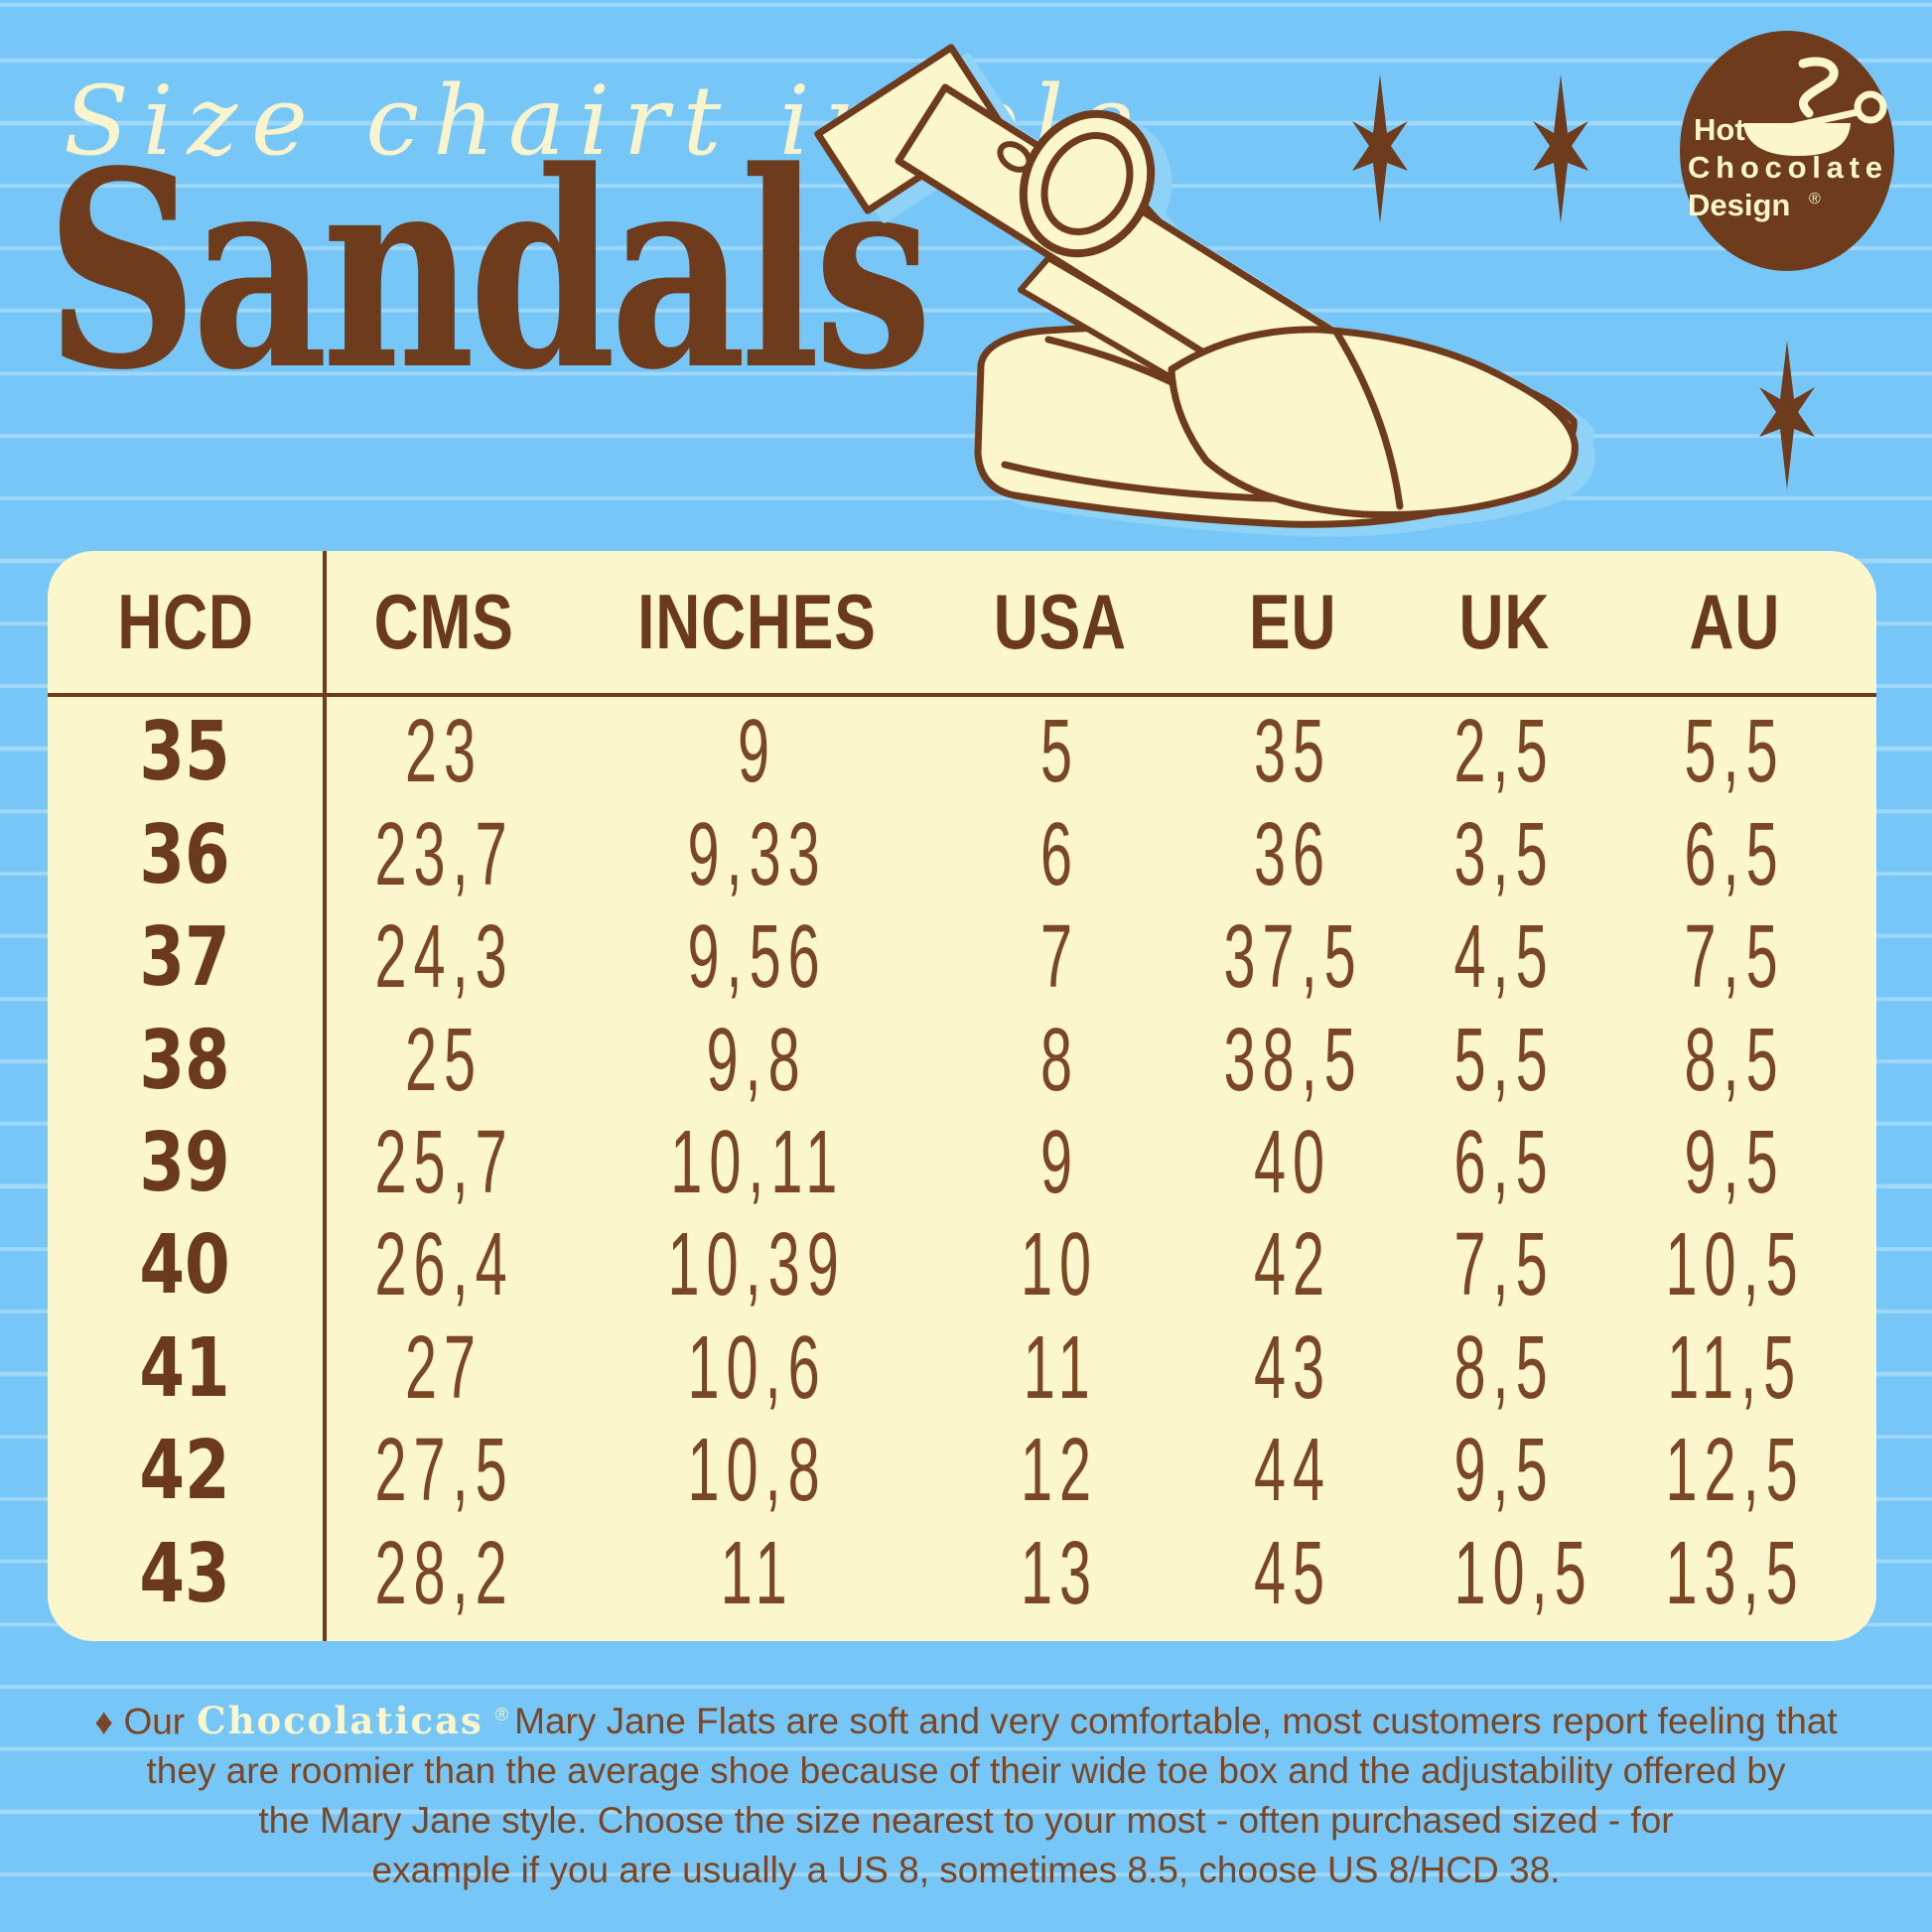 This screenshot has width=1932, height=1932. What do you see at coordinates (185, 958) in the screenshot?
I see `hcd-size-cell: 37` at bounding box center [185, 958].